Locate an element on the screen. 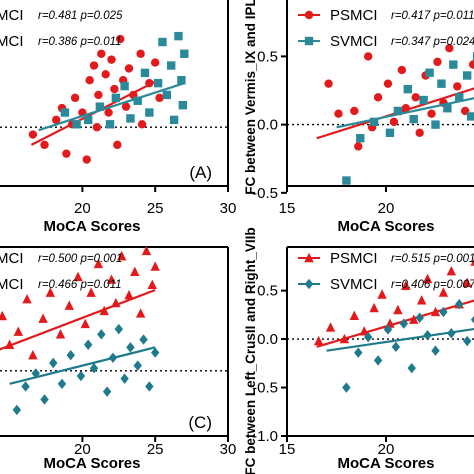  panel-label: (C) is located at coordinates (200, 422).